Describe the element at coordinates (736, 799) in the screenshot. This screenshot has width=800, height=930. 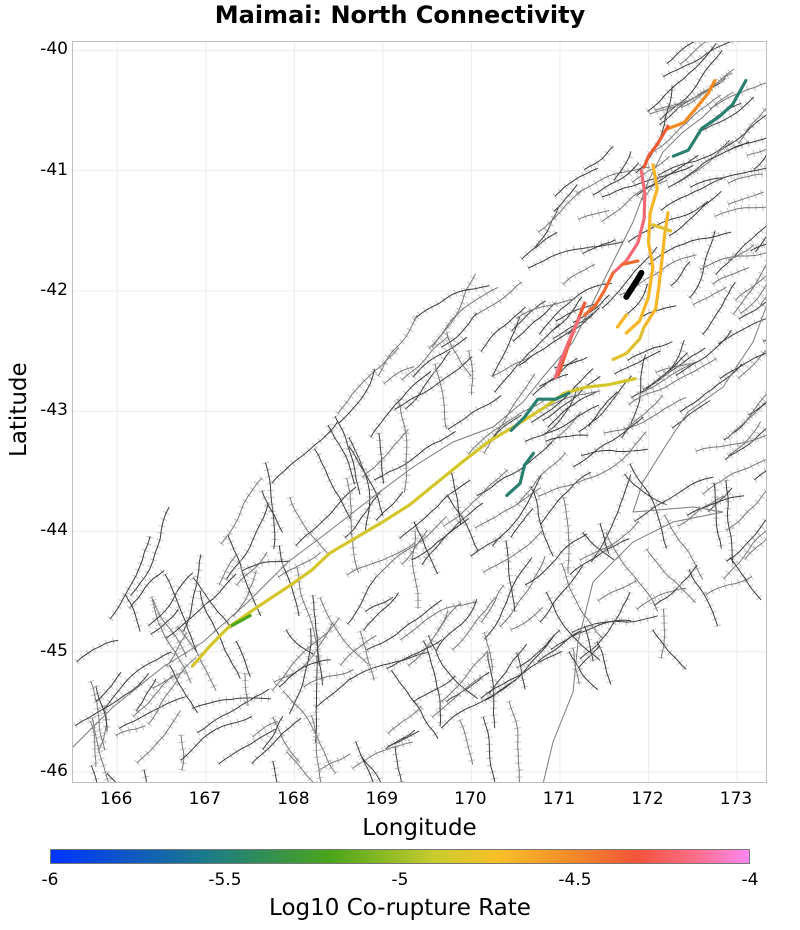
I see `x-tick-label: 173` at that location.